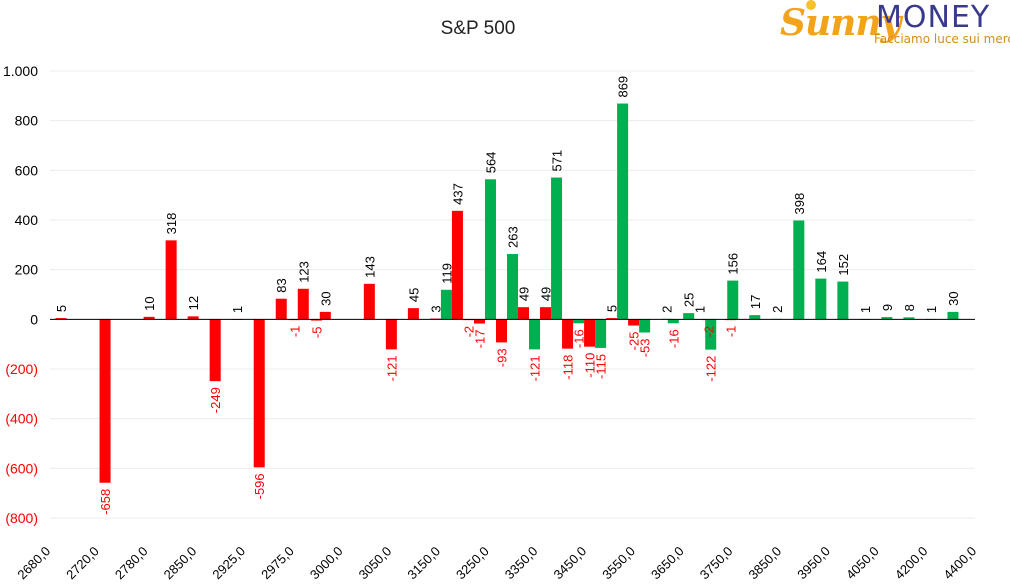 Image resolution: width=1010 pixels, height=584 pixels. Describe the element at coordinates (909, 307) in the screenshot. I see `bar-value-label: 8` at that location.